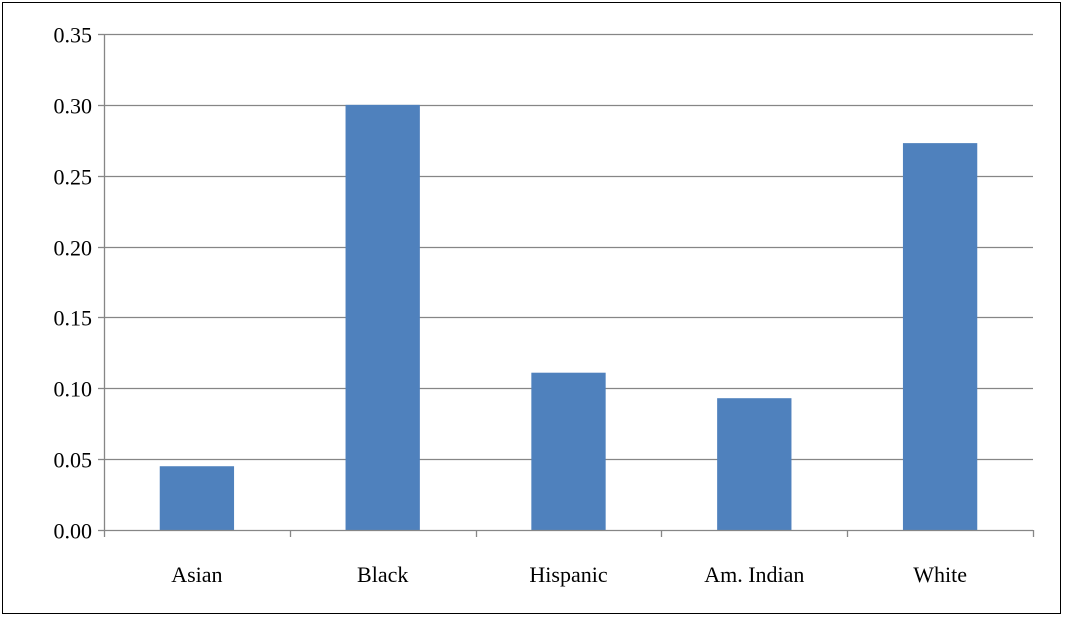 The image size is (1065, 618). I want to click on x-tick-label: Asian, so click(196, 574).